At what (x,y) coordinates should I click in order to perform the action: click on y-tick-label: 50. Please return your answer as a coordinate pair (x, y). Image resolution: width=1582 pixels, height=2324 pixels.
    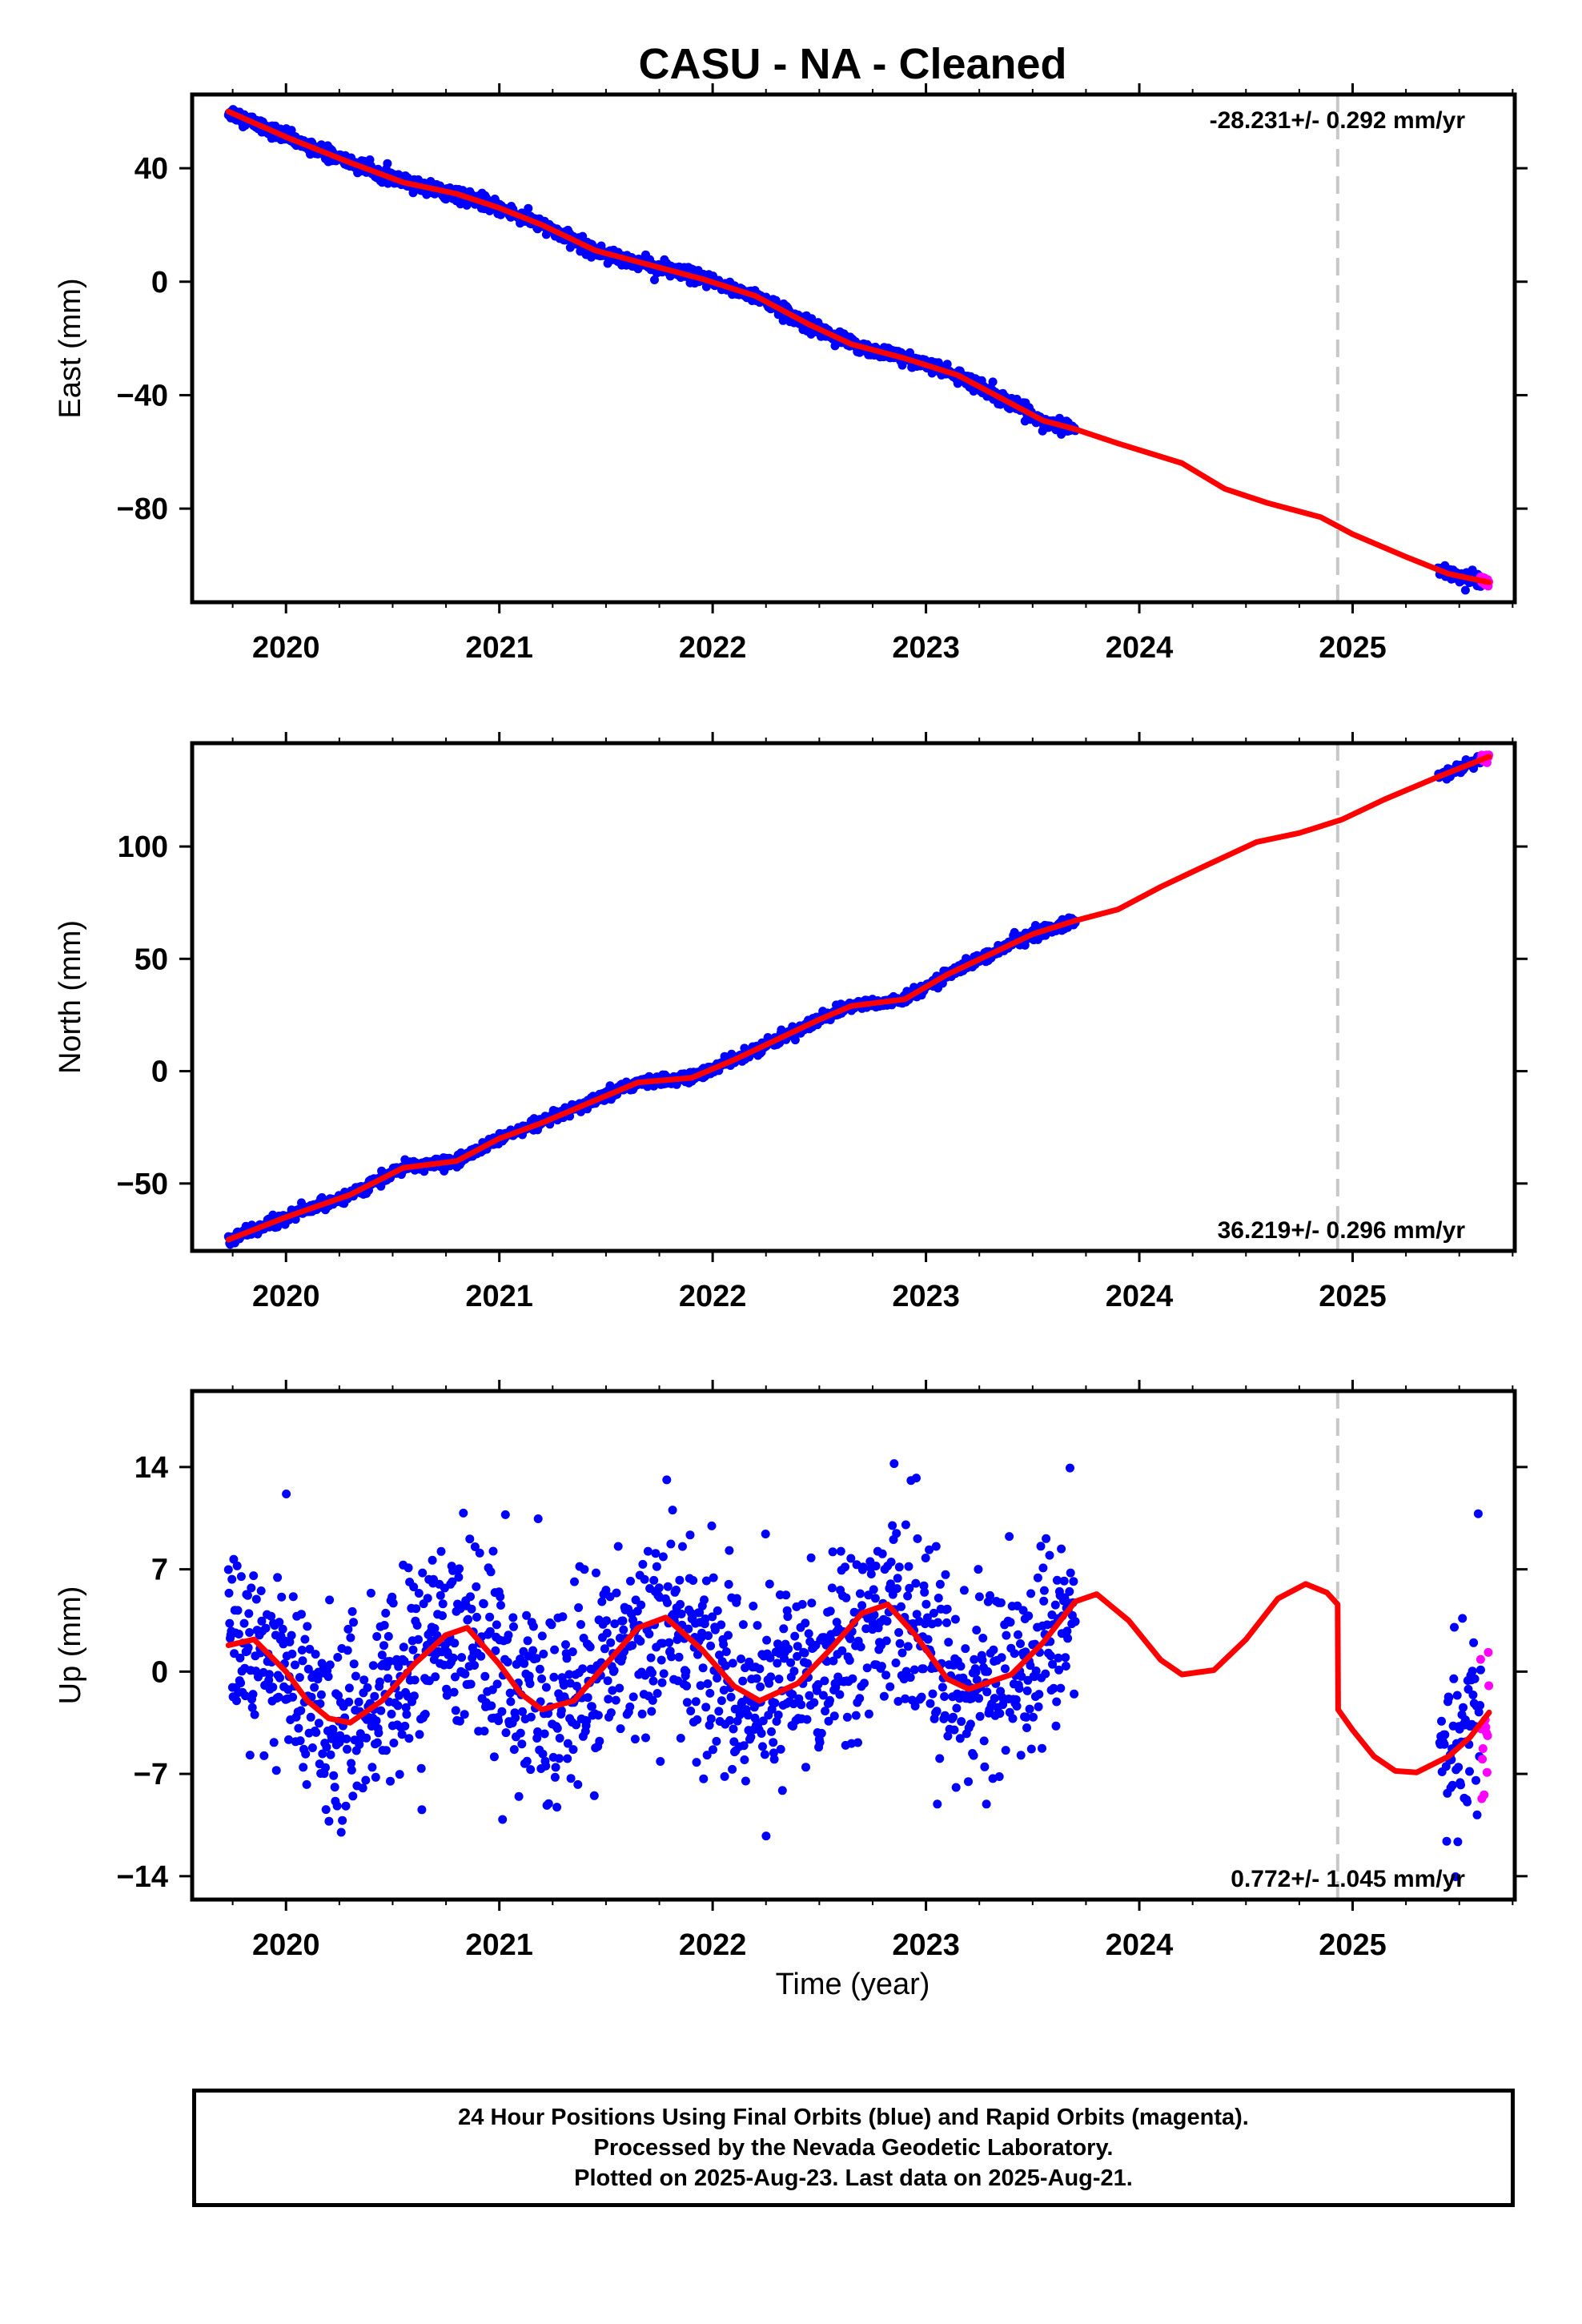
    Looking at the image, I should click on (151, 960).